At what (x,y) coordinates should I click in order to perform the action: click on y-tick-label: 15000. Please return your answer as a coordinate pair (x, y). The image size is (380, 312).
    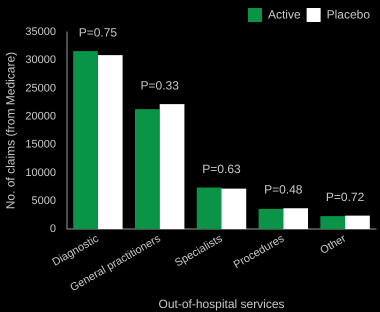
    Looking at the image, I should click on (40, 144).